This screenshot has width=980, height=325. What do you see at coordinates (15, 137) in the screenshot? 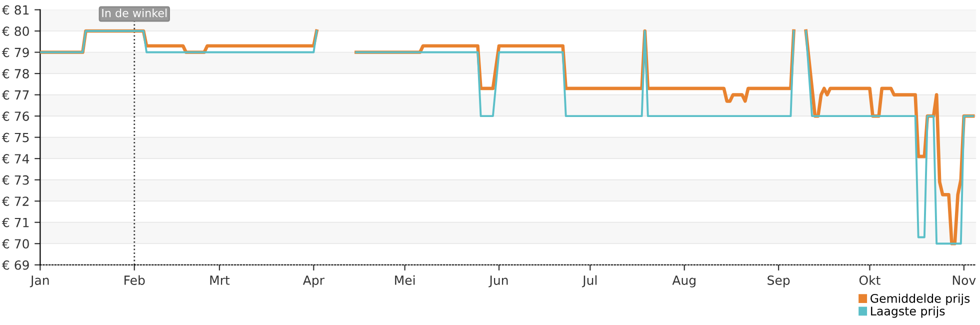
I see `y-tick-label: € 75` at bounding box center [15, 137].